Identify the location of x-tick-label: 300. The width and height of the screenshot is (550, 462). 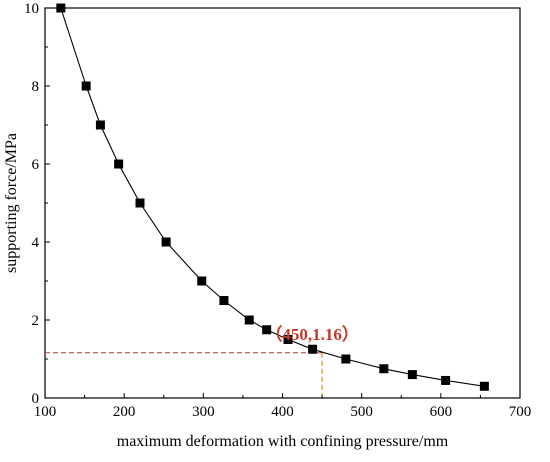
(203, 412).